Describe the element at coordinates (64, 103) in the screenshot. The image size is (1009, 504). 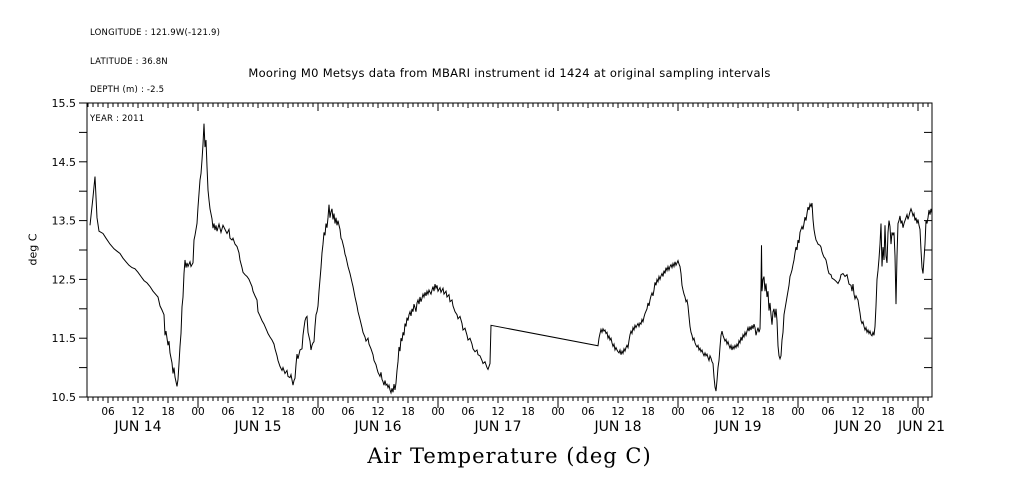
I see `y-tick-label: 15.5` at that location.